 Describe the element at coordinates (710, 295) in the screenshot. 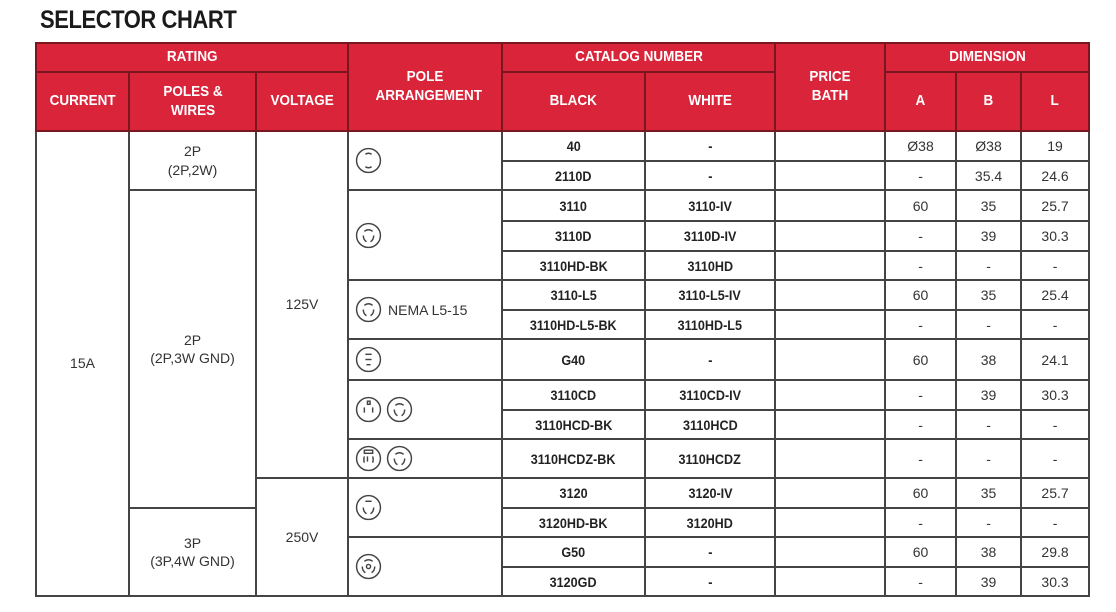

I see `catalog-white: 3110-L5-IV` at that location.